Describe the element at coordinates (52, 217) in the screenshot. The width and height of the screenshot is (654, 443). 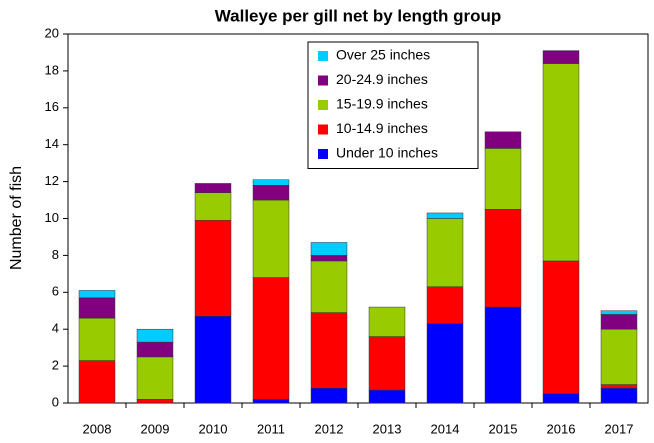
I see `y-tick-label: 10` at that location.